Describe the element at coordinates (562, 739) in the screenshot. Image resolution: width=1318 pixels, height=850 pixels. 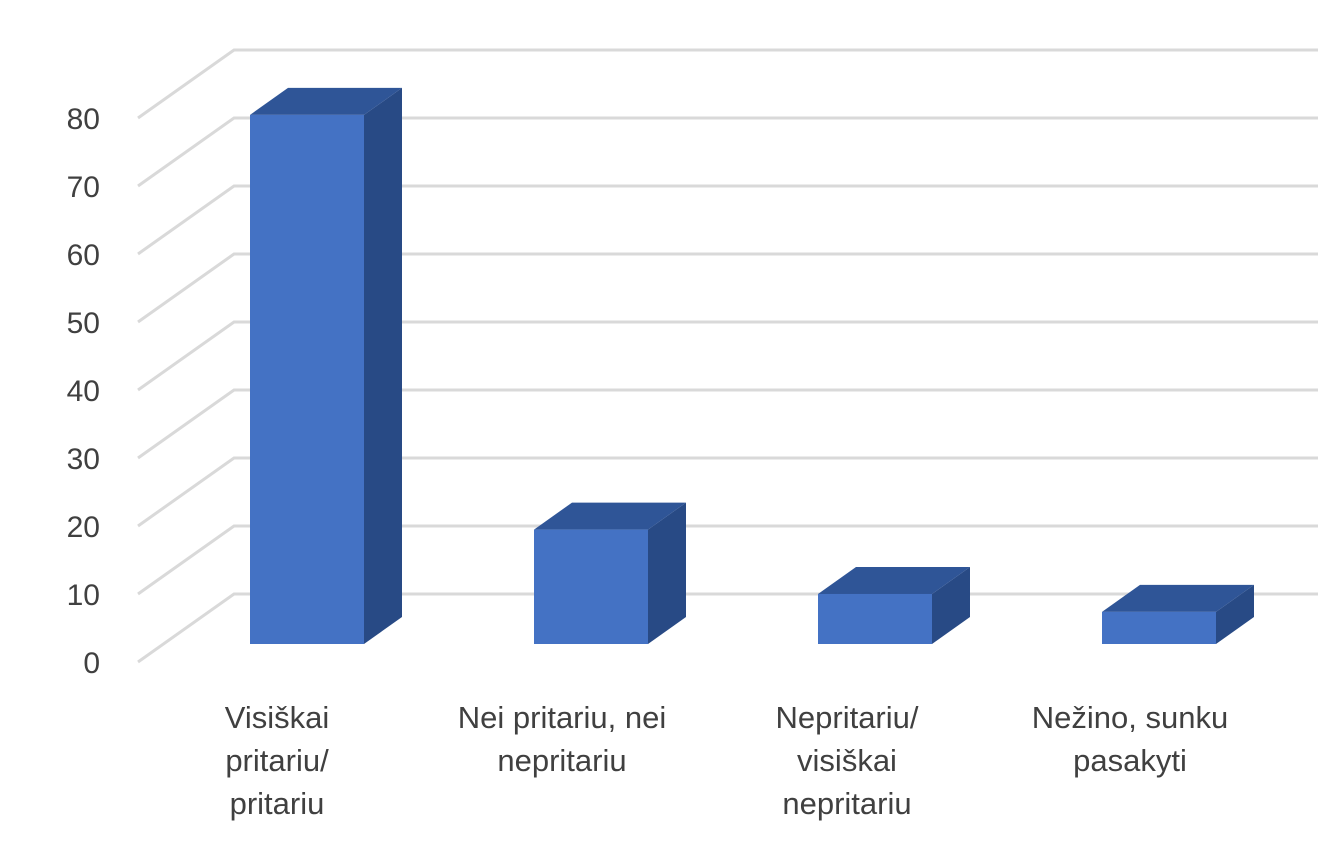
I see `x-category-label-2: Nei pritariu, nei nepritariu` at that location.